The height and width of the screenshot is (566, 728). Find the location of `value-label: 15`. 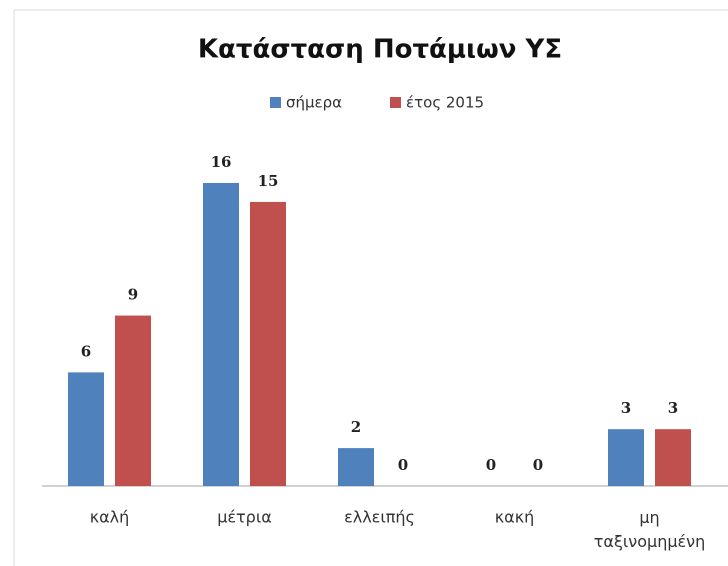

value-label: 15 is located at coordinates (268, 181).